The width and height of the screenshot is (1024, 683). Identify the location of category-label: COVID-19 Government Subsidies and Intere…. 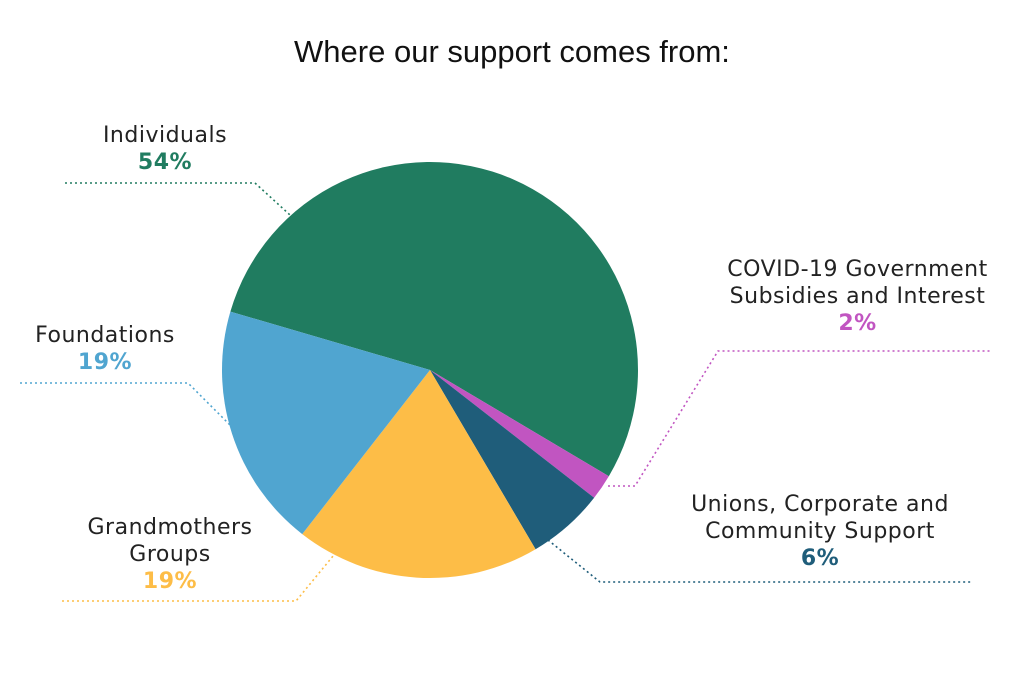
(857, 283).